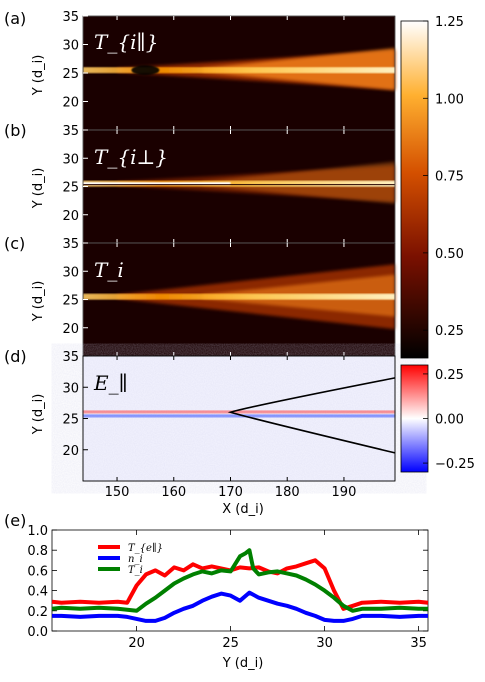 The width and height of the screenshot is (485, 682). I want to click on legend-label-2: T_i, so click(135, 570).